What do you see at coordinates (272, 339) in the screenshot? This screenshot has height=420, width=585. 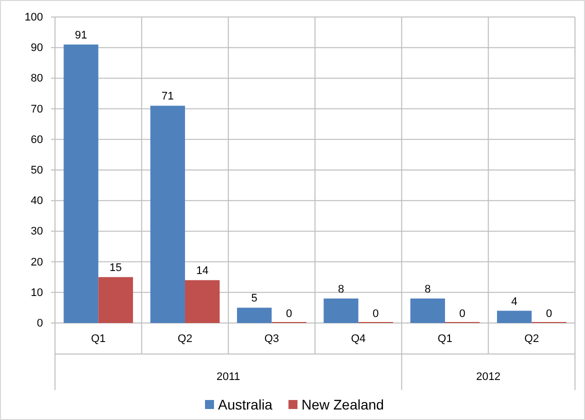 I see `x-tick-label: Q3` at bounding box center [272, 339].